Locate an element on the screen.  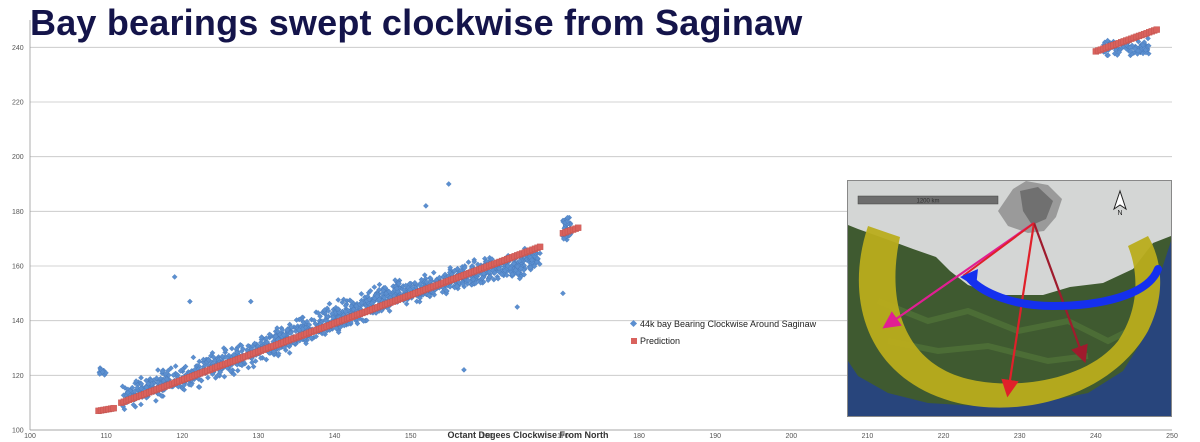
x-axis-label: Octant Degees Clockwise From North is located at coordinates (527, 435).